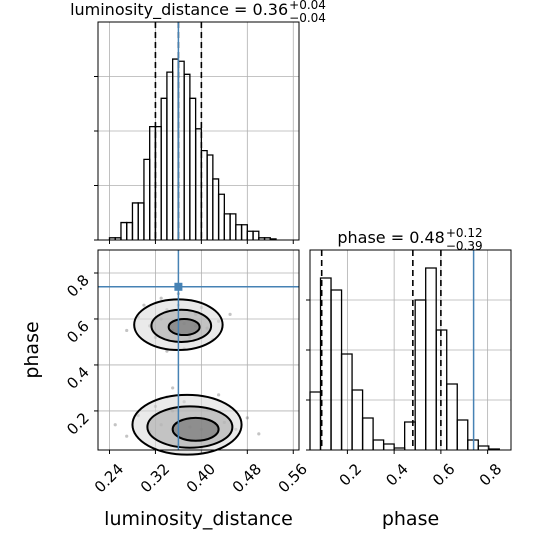  What do you see at coordinates (390, 237) in the screenshot?
I see `panel-title: phase = 0.48` at bounding box center [390, 237].